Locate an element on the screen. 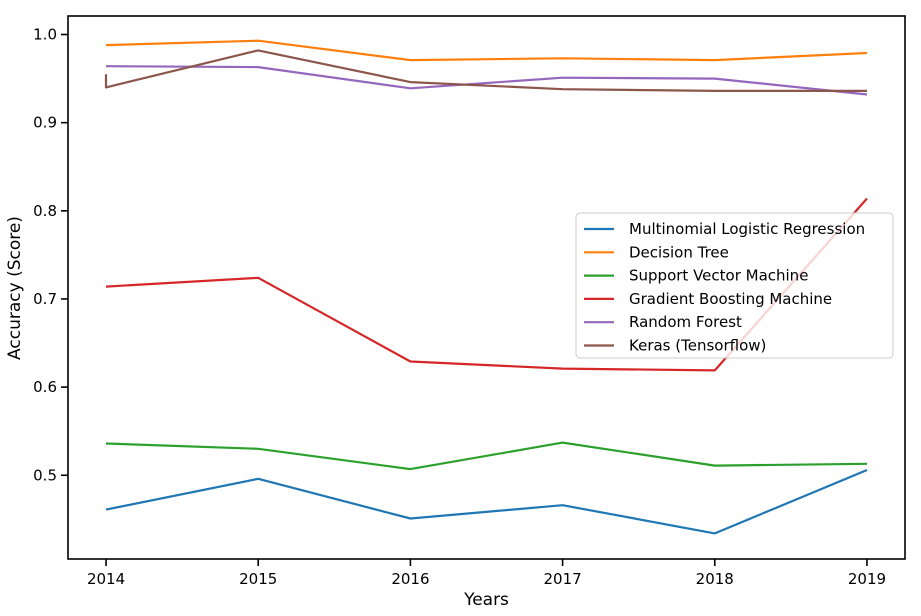 Image resolution: width=921 pixels, height=616 pixels. legend-label: Support Vector Machine is located at coordinates (718, 276).